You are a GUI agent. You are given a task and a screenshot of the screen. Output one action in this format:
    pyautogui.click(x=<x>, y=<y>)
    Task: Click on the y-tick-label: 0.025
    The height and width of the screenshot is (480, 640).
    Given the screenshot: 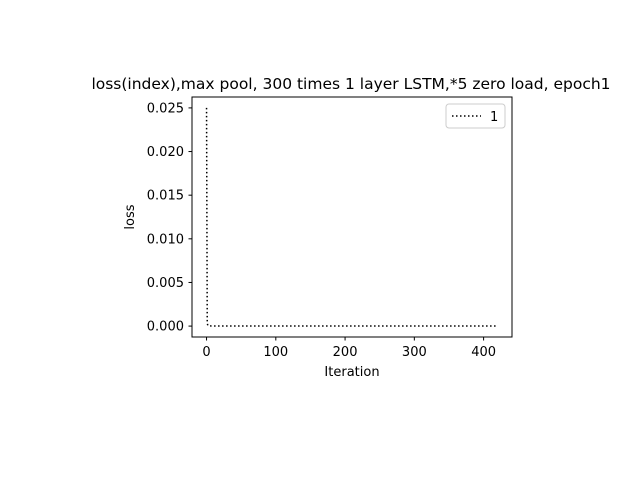 What is the action you would take?
    pyautogui.click(x=165, y=108)
    